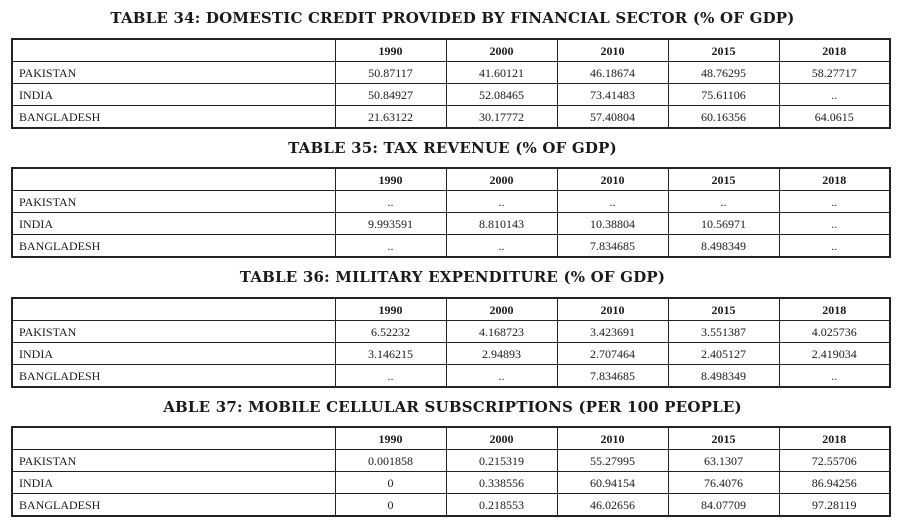  Describe the element at coordinates (612, 223) in the screenshot. I see `value-cell: 10.38804` at that location.